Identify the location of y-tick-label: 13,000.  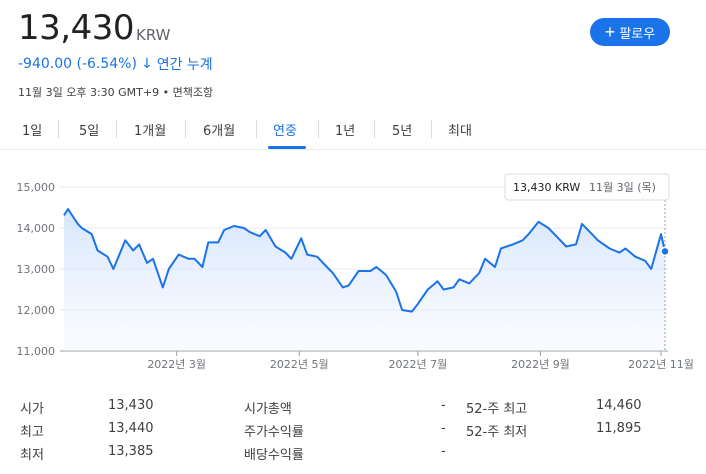
(36, 269).